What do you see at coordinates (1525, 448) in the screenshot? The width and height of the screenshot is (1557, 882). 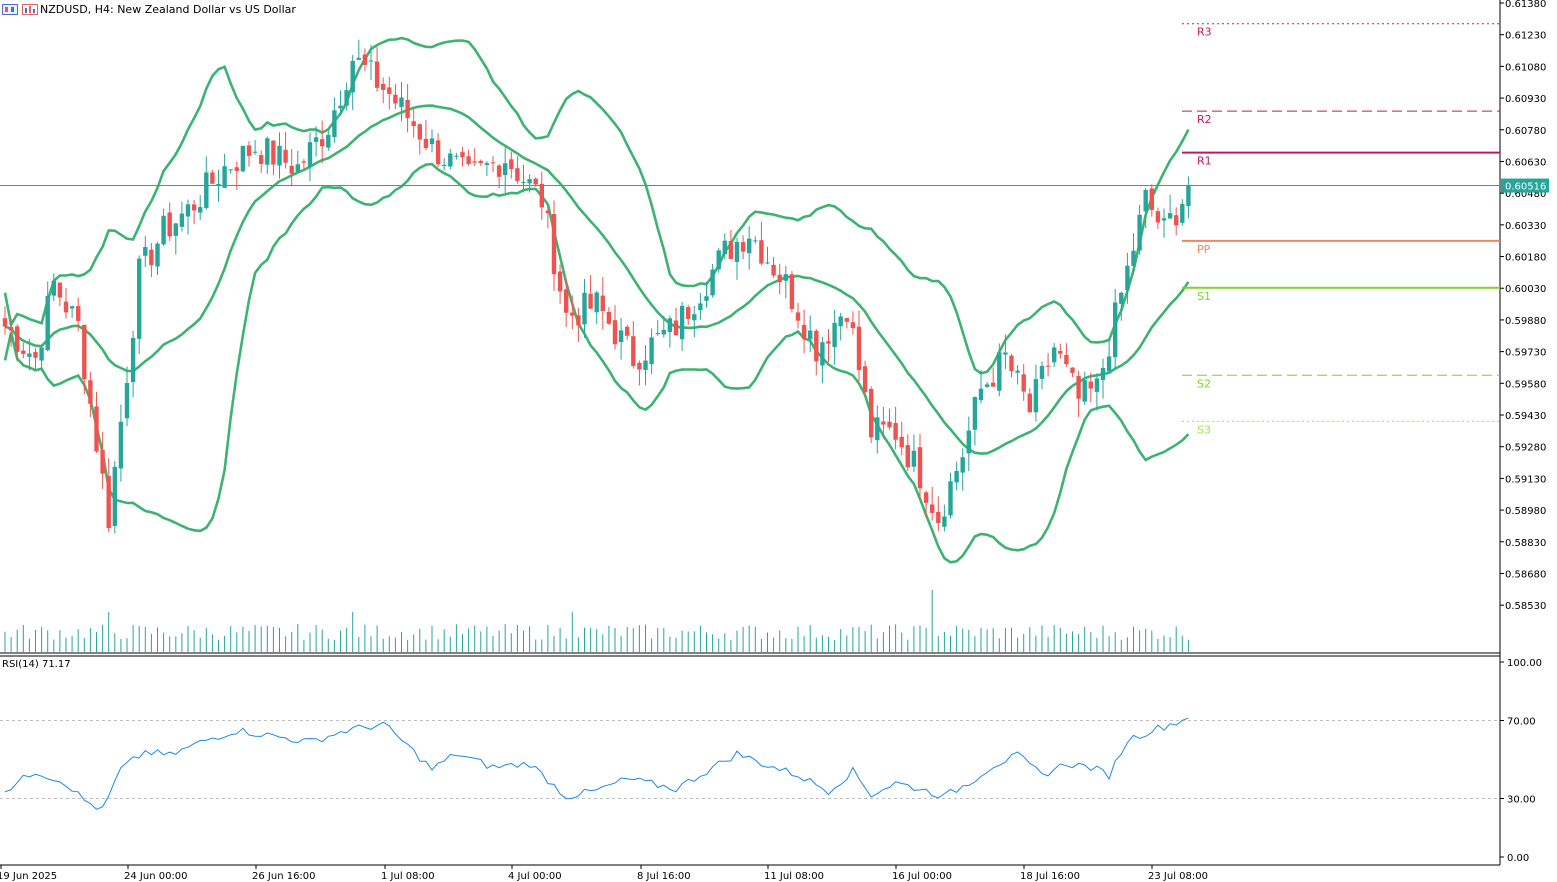 I see `price-tick-label: 0.59280` at bounding box center [1525, 448].